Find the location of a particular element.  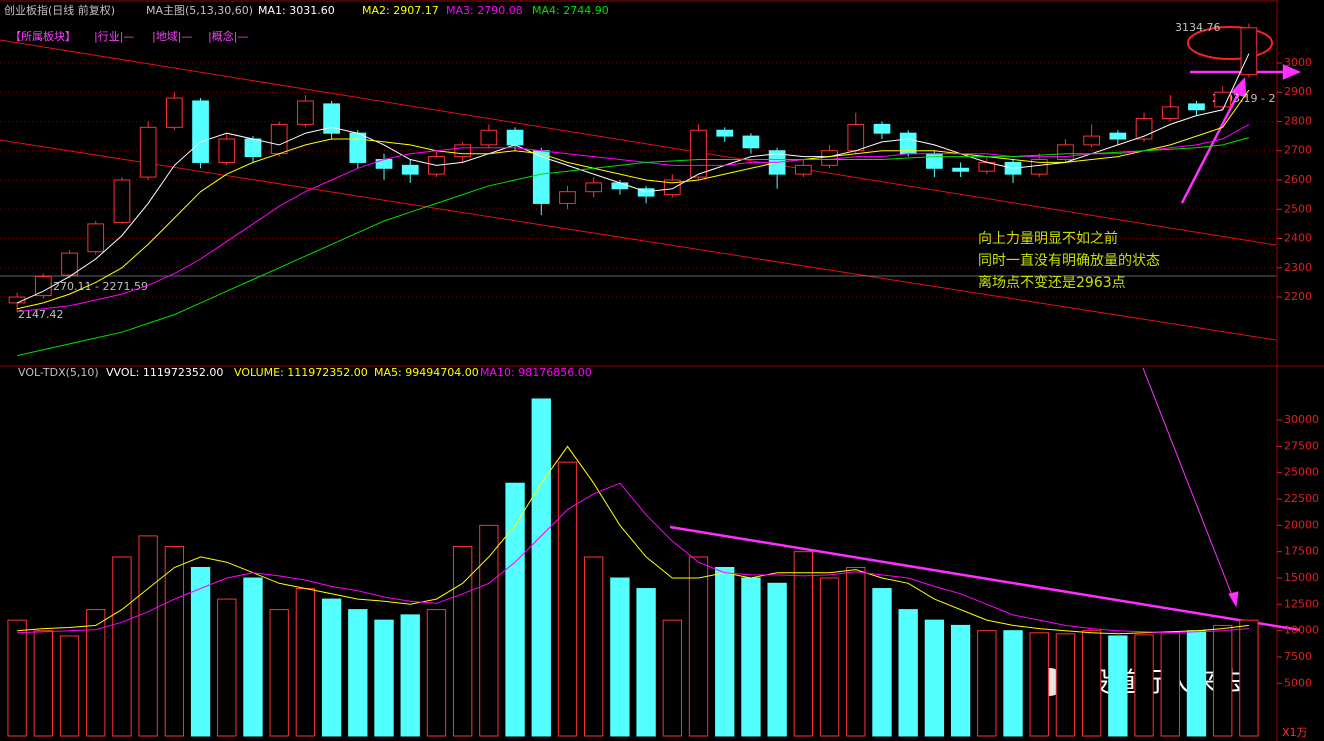

legend-entry: MA4: 2744.90 is located at coordinates (570, 10).